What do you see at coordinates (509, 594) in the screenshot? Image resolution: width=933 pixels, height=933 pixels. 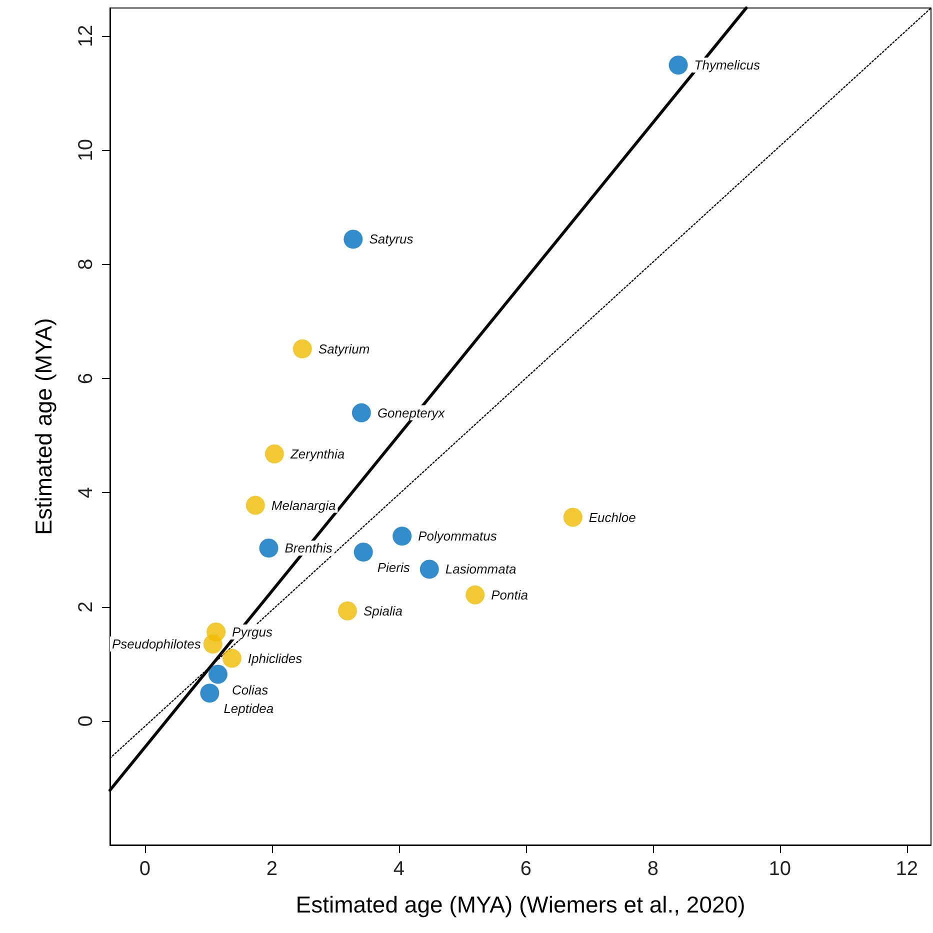 I see `annotation: Pontia` at bounding box center [509, 594].